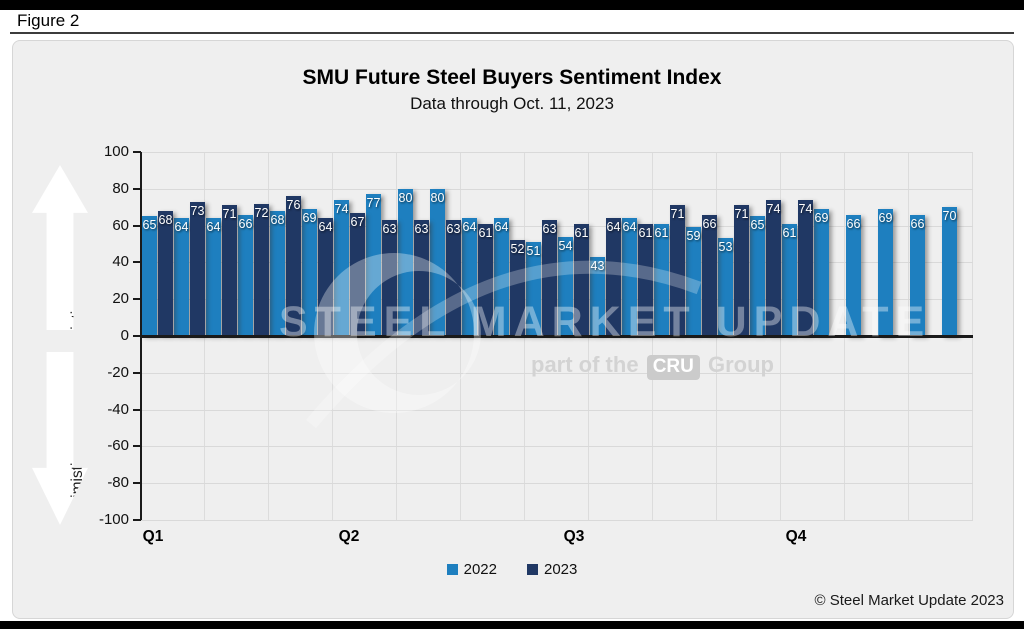  I want to click on top-border-bar, so click(512, 5).